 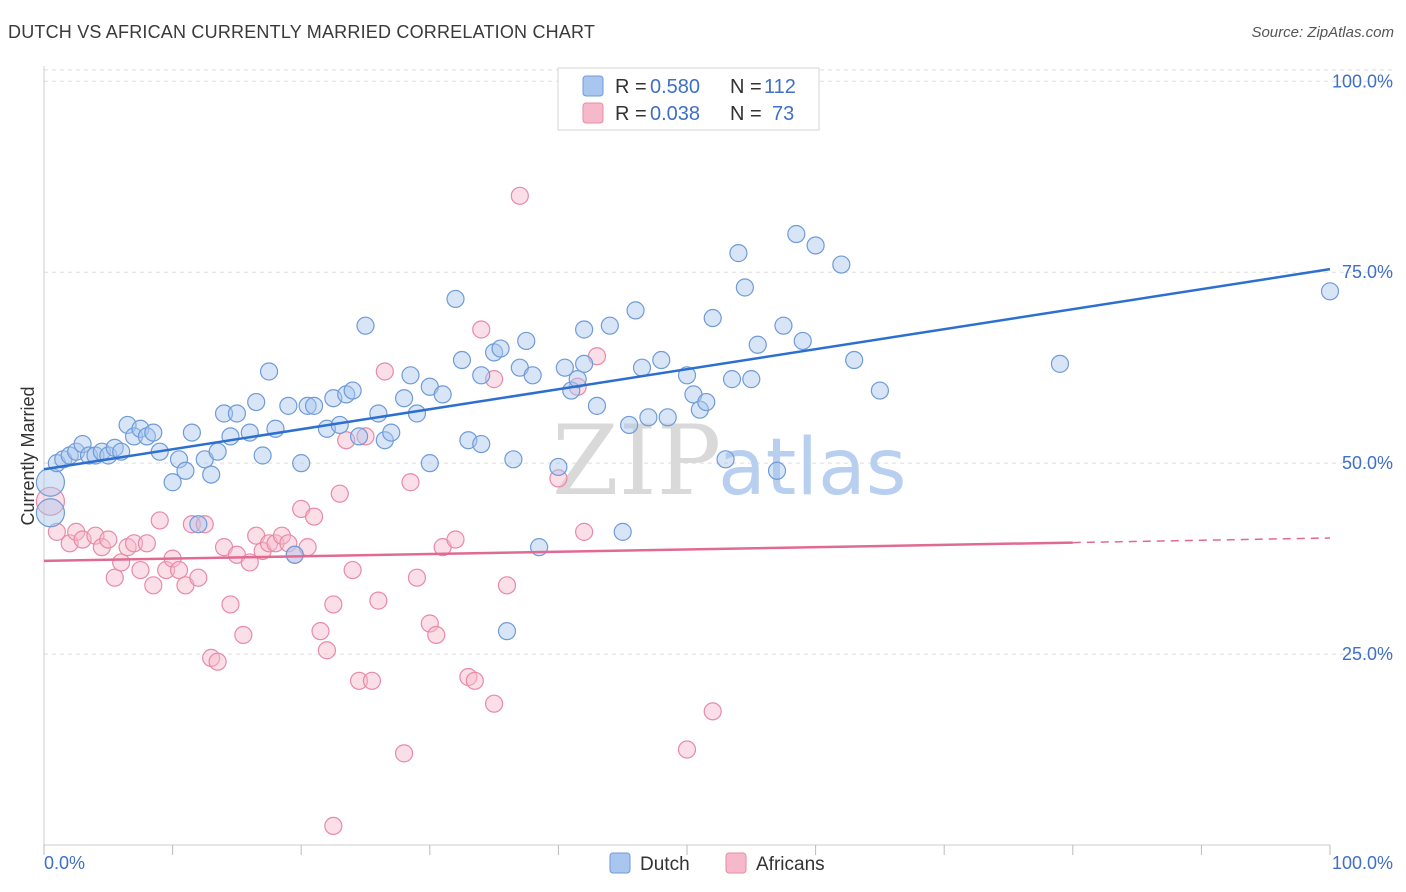 I want to click on x-axis-ticks, so click(x=687, y=850).